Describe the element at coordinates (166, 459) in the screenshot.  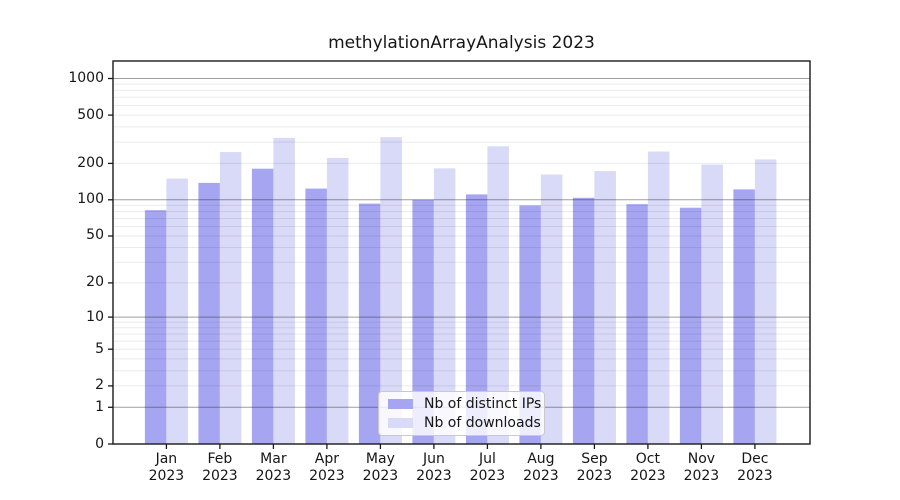
I see `month-name: Jan` at that location.